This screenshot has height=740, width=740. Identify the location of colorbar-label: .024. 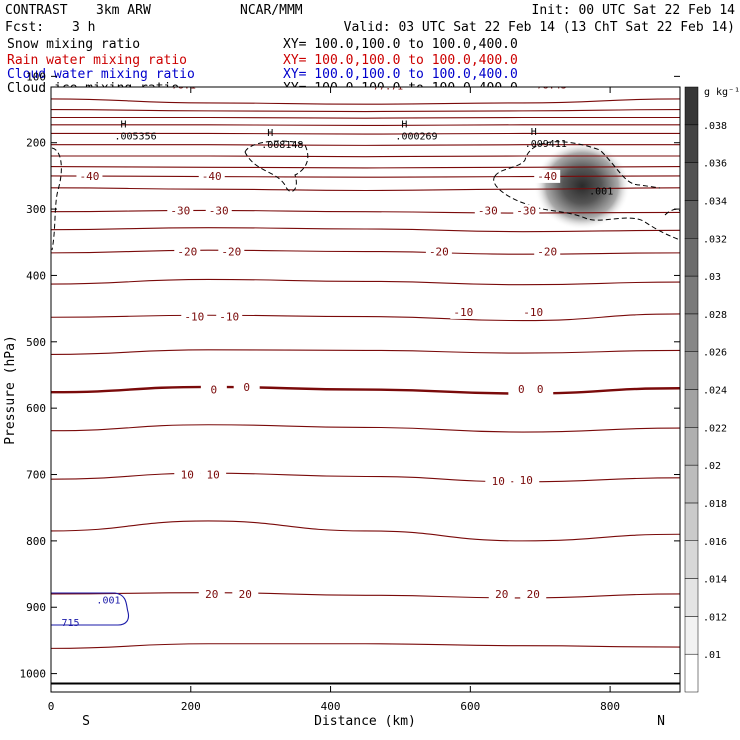
(715, 391).